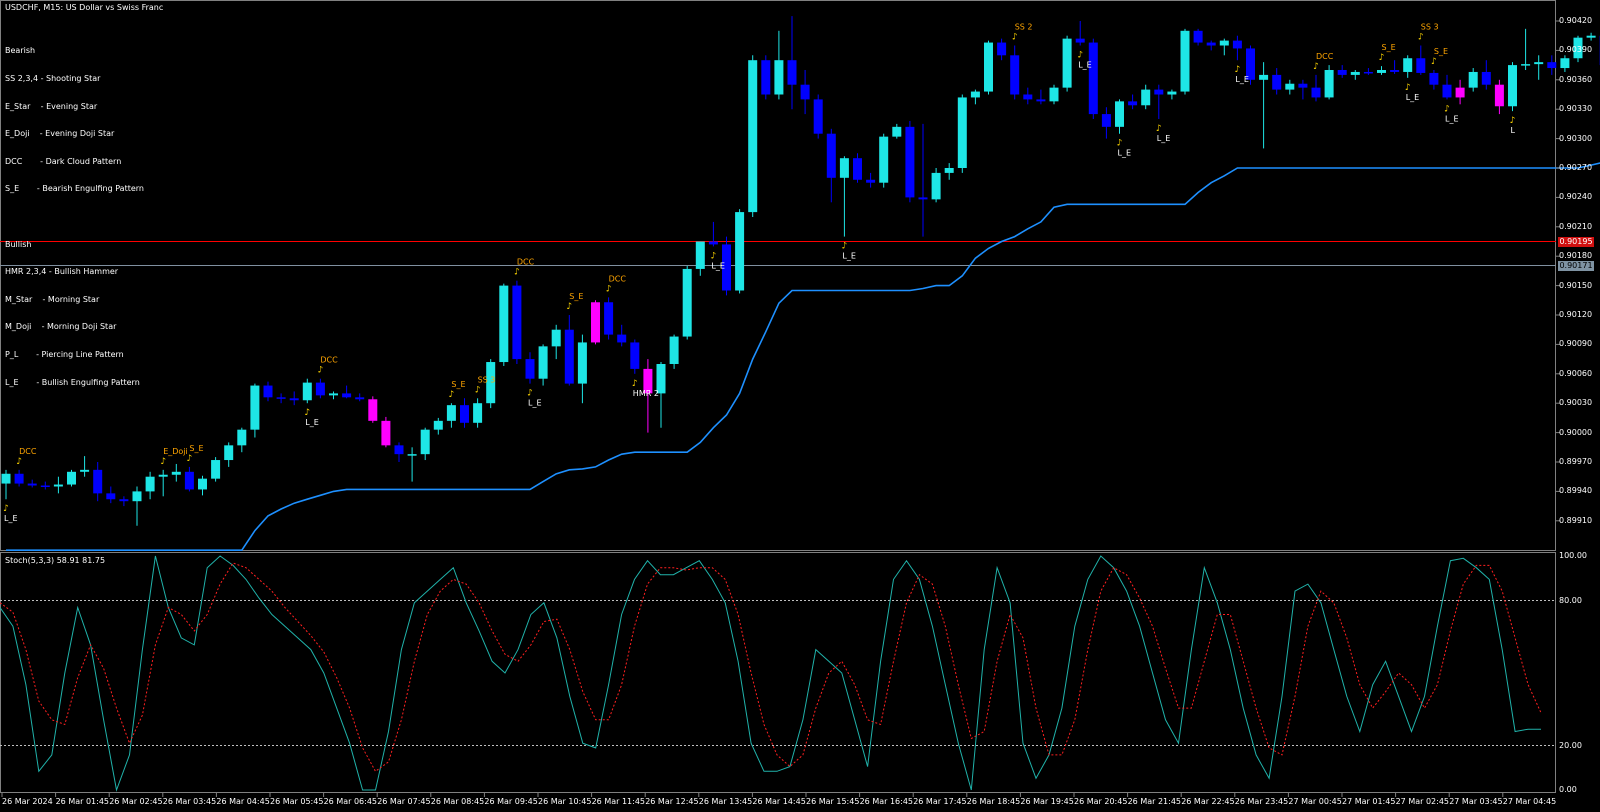 This screenshot has height=812, width=1600. Describe the element at coordinates (725, 801) in the screenshot. I see `time-axis-label: 26 Mar 13:45` at that location.